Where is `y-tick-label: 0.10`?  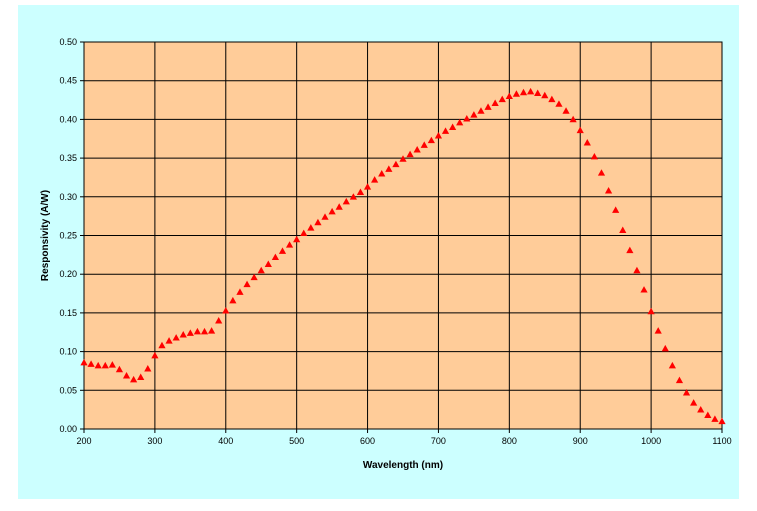
y-tick-label: 0.10 is located at coordinates (68, 352).